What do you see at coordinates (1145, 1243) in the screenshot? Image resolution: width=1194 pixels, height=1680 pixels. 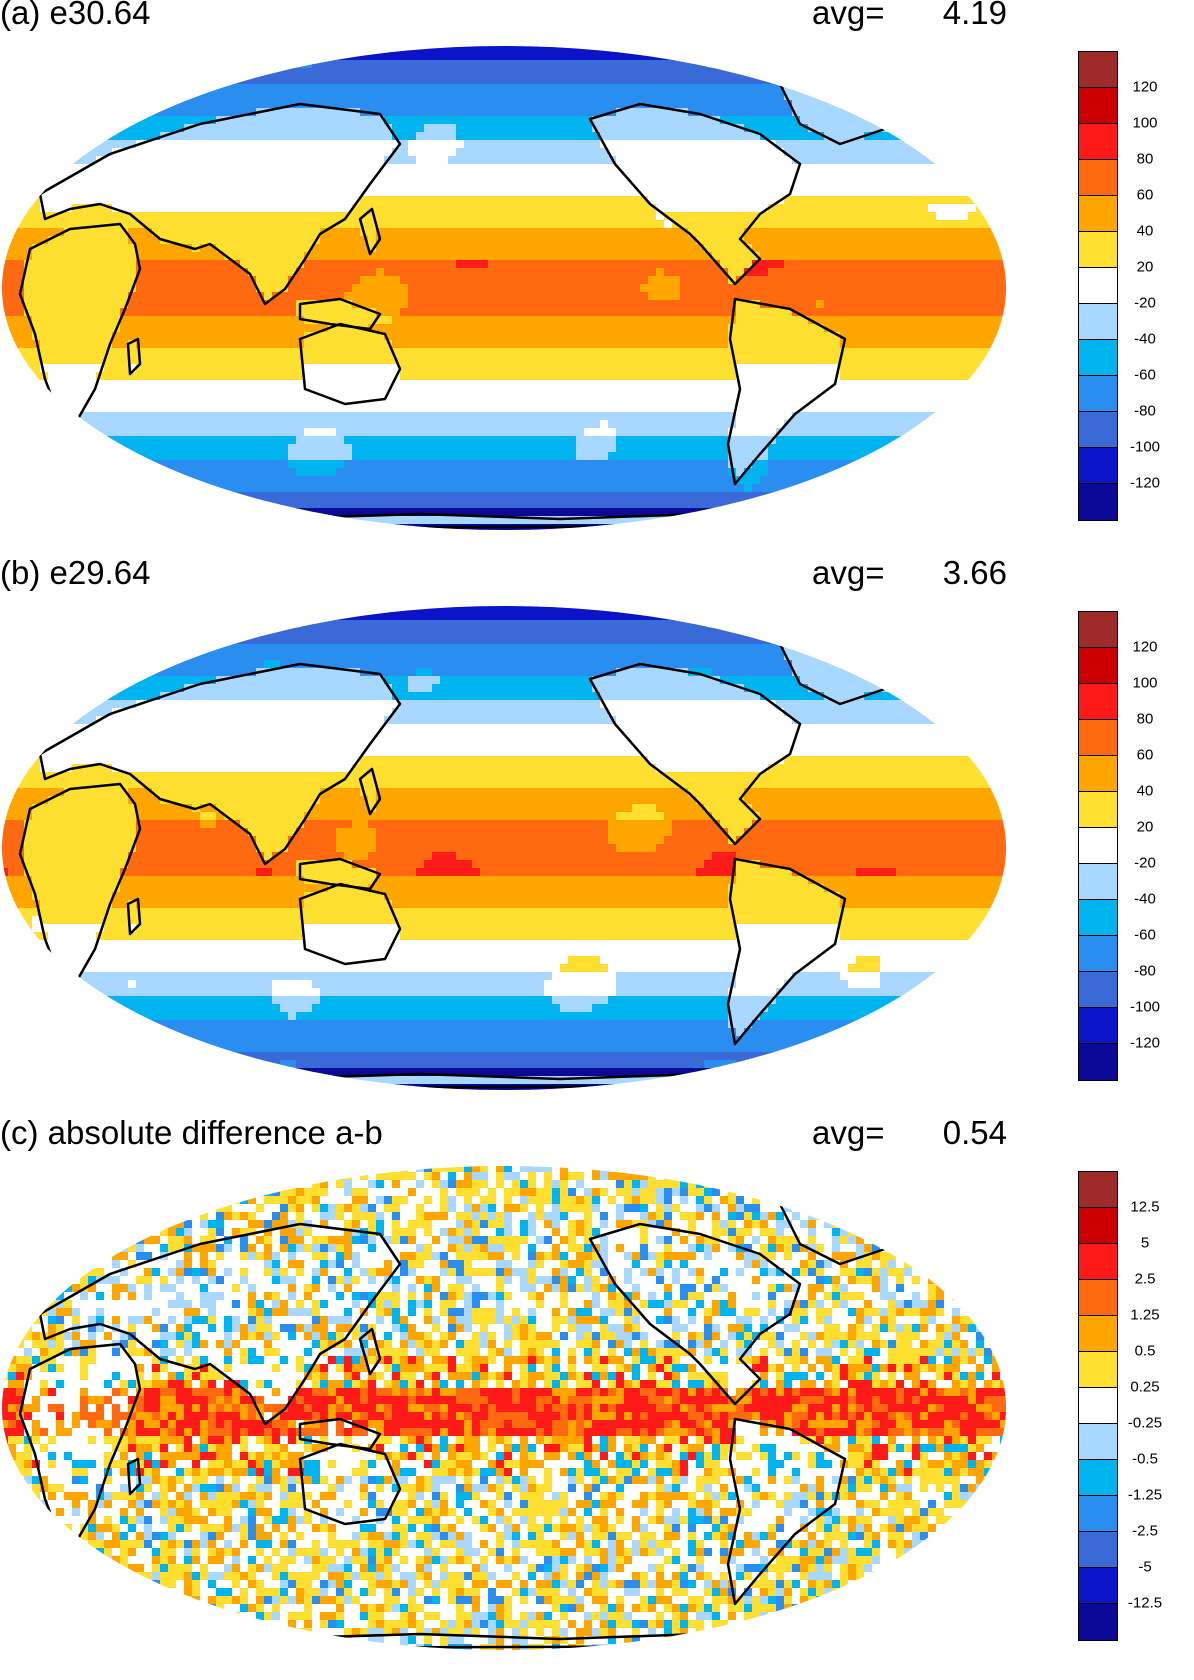 I see `colorbar-label: 5` at bounding box center [1145, 1243].